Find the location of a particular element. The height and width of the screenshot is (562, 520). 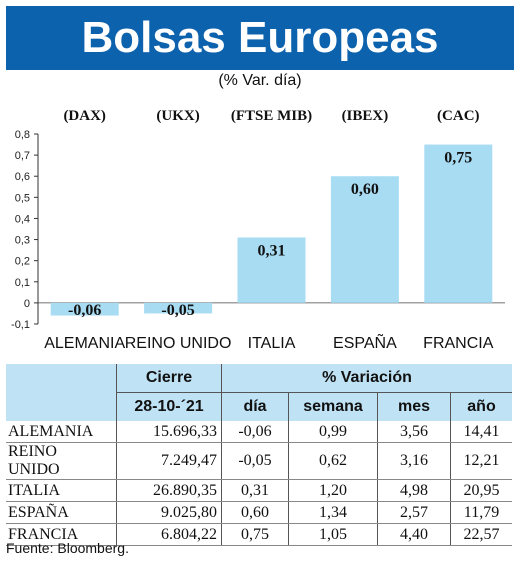

cell-dia: 0,60 is located at coordinates (255, 512).